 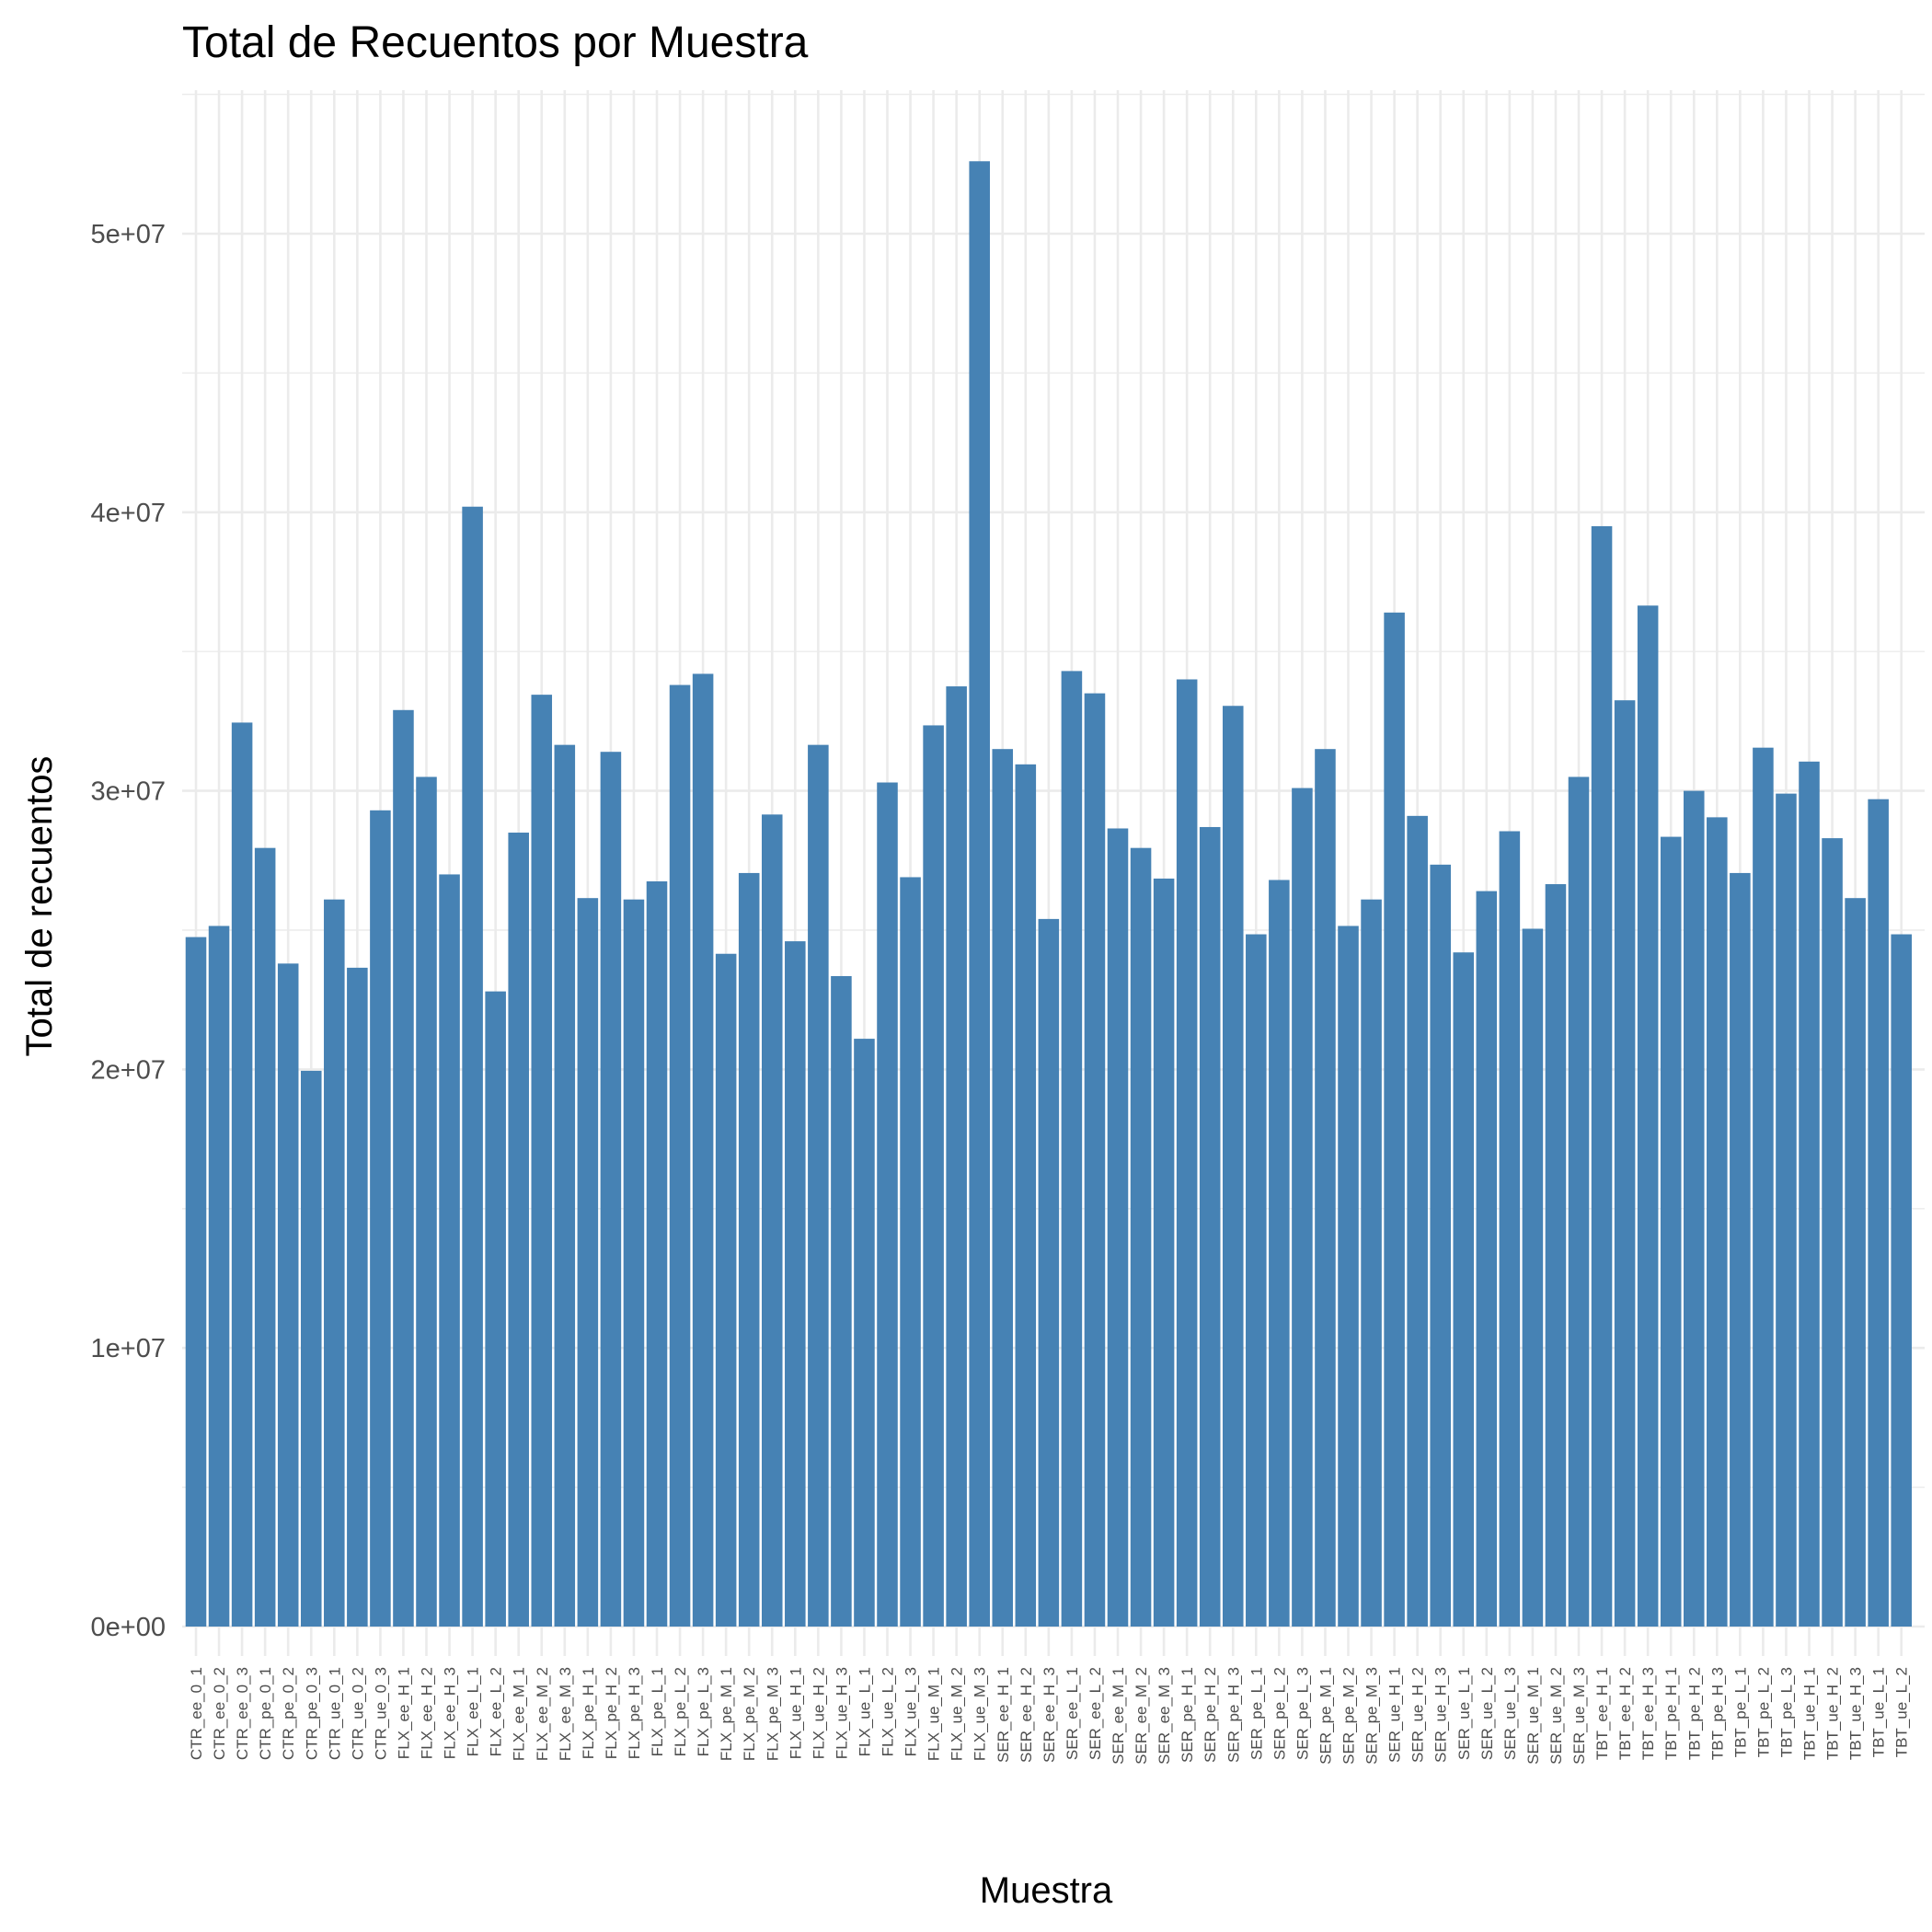 What do you see at coordinates (1395, 1715) in the screenshot?
I see `x-tick-label: SER_ue_H_1` at bounding box center [1395, 1715].